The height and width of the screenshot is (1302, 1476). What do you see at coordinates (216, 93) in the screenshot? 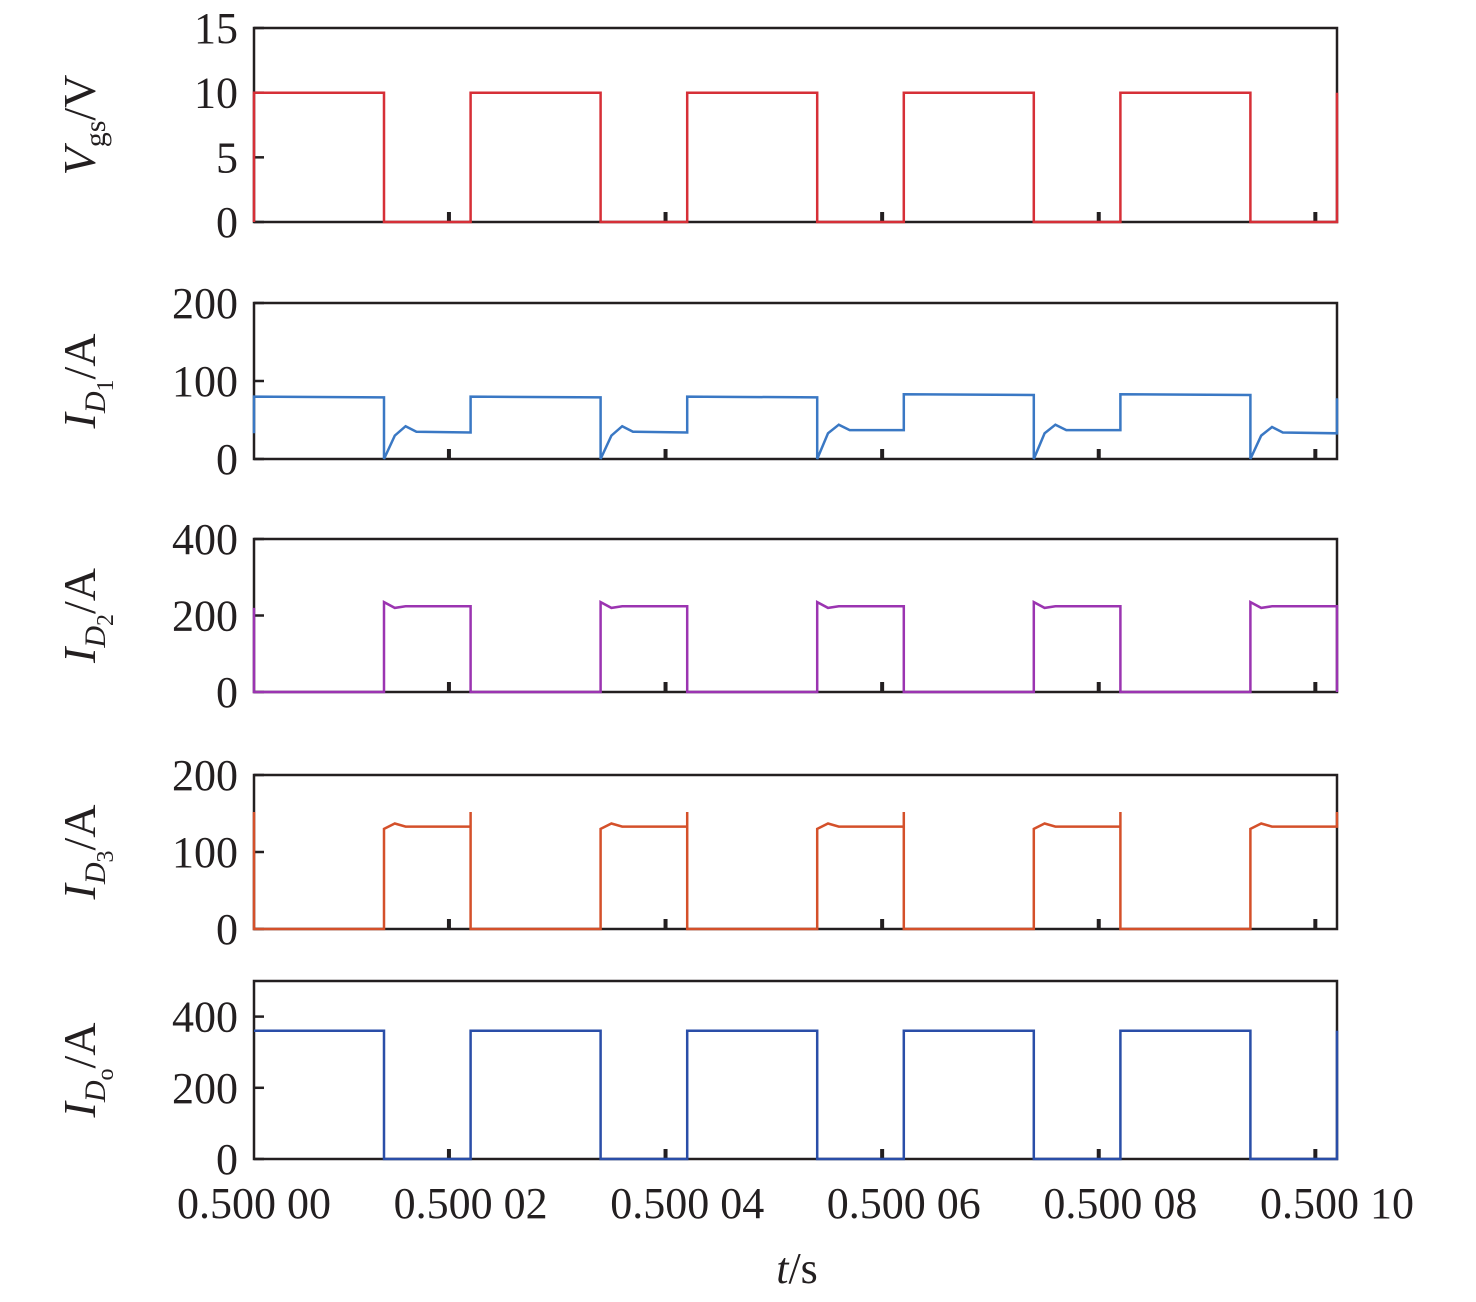
I see `y-tick-label: 10` at bounding box center [216, 93].